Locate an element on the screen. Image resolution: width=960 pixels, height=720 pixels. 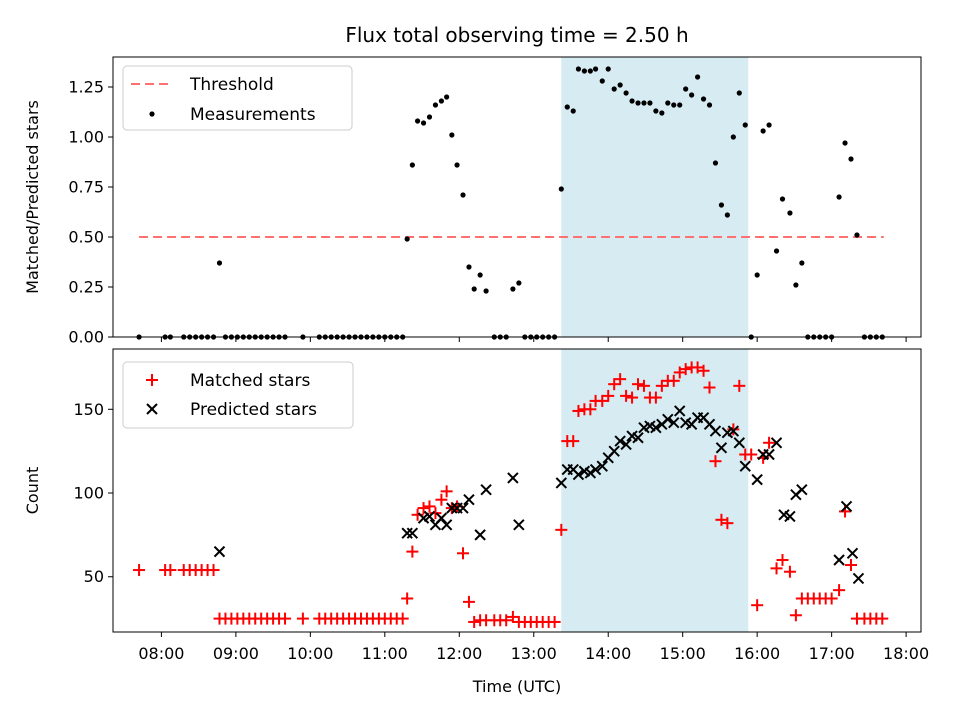
y-tick-label: 0.25 is located at coordinates (86, 287).